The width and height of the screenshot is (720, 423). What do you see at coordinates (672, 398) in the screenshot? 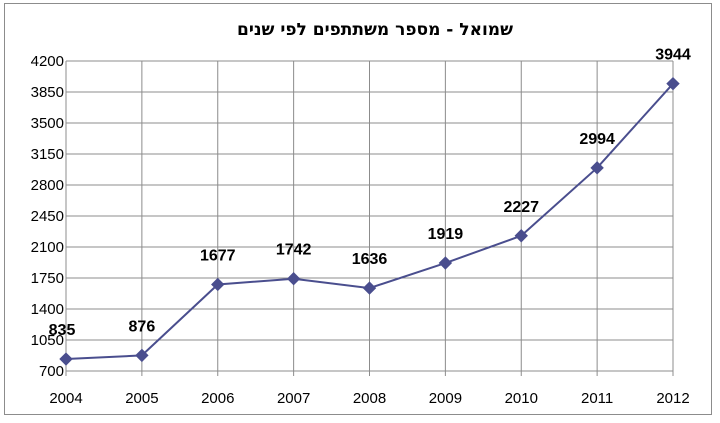
I see `x-tick-label: 2012` at bounding box center [672, 398].